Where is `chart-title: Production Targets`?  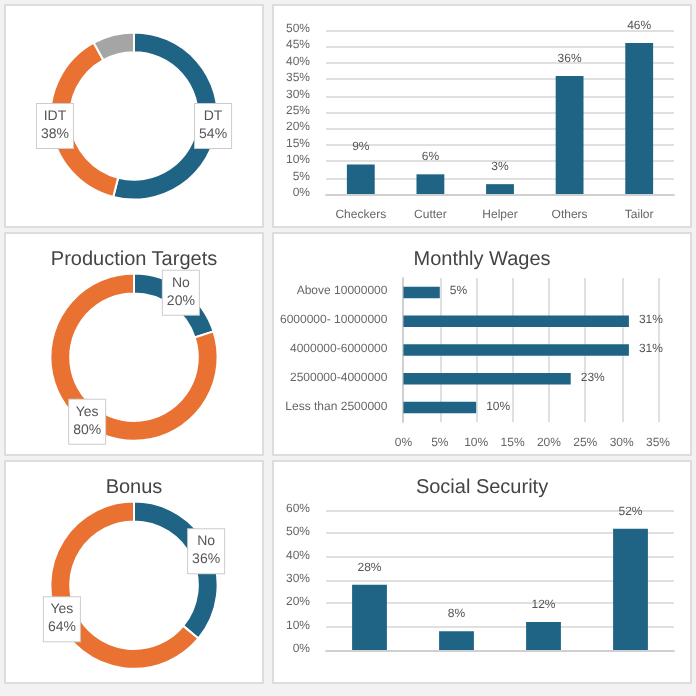
chart-title: Production Targets is located at coordinates (134, 260).